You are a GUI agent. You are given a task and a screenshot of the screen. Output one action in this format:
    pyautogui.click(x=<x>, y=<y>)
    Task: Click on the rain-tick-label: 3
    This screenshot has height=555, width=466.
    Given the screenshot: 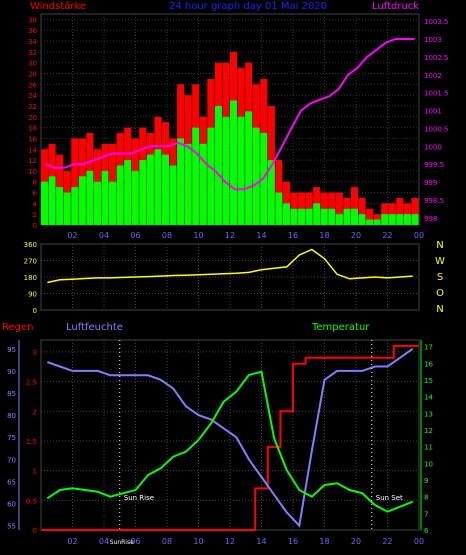 What is the action you would take?
    pyautogui.click(x=35, y=353)
    